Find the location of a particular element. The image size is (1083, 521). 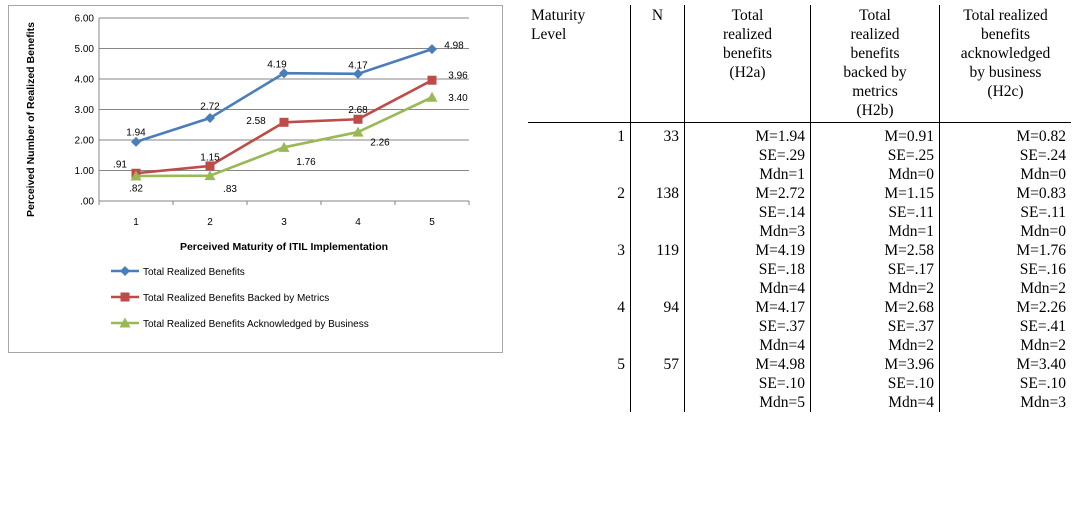

table-cell: M=0.83 is located at coordinates (1005, 193).